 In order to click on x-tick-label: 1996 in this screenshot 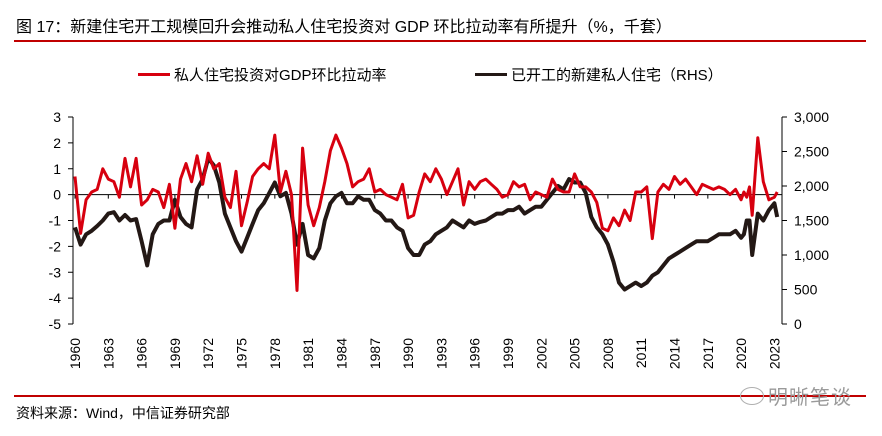, I will do `click(475, 353)`.